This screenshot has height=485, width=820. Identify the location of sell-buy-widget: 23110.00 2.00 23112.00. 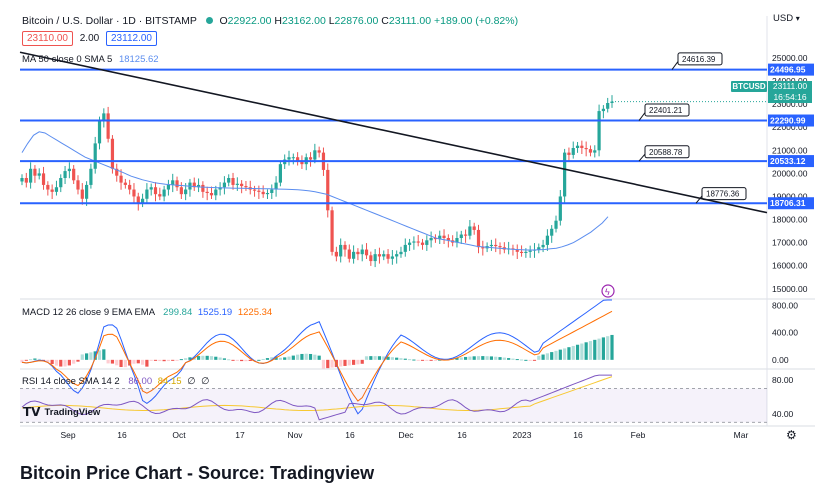
(89, 38).